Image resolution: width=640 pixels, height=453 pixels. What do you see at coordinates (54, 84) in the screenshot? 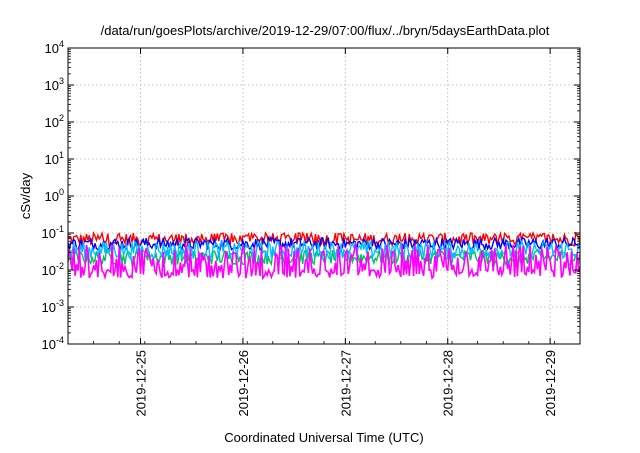
I see `y-tick-label: 10³` at bounding box center [54, 84].